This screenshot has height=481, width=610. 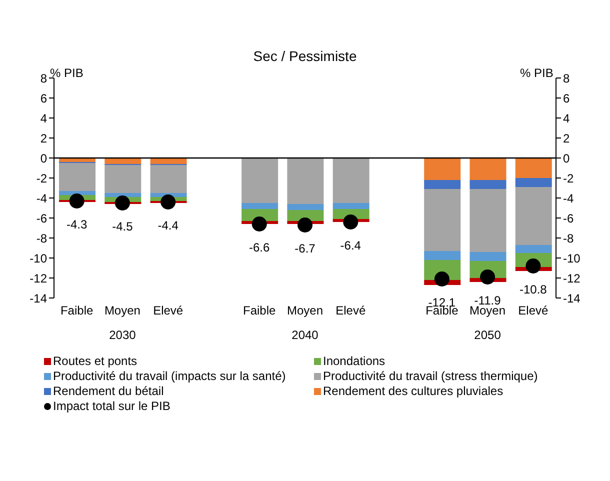 What do you see at coordinates (568, 198) in the screenshot?
I see `y2-tick-label: -4` at bounding box center [568, 198].